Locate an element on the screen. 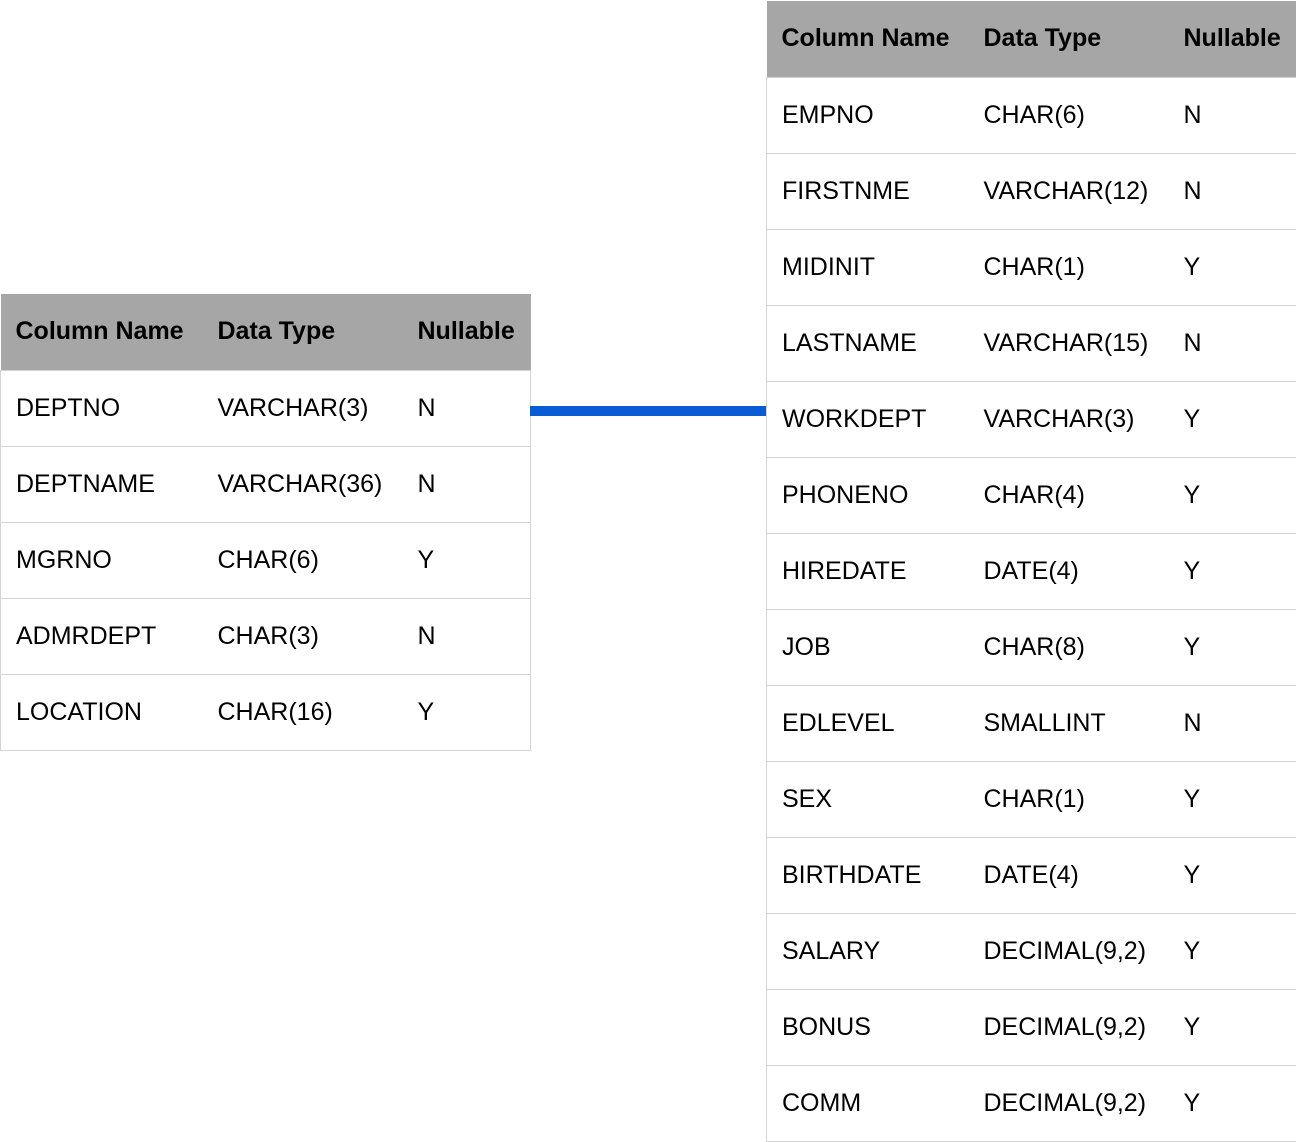  relationship-connector is located at coordinates (648, 411).